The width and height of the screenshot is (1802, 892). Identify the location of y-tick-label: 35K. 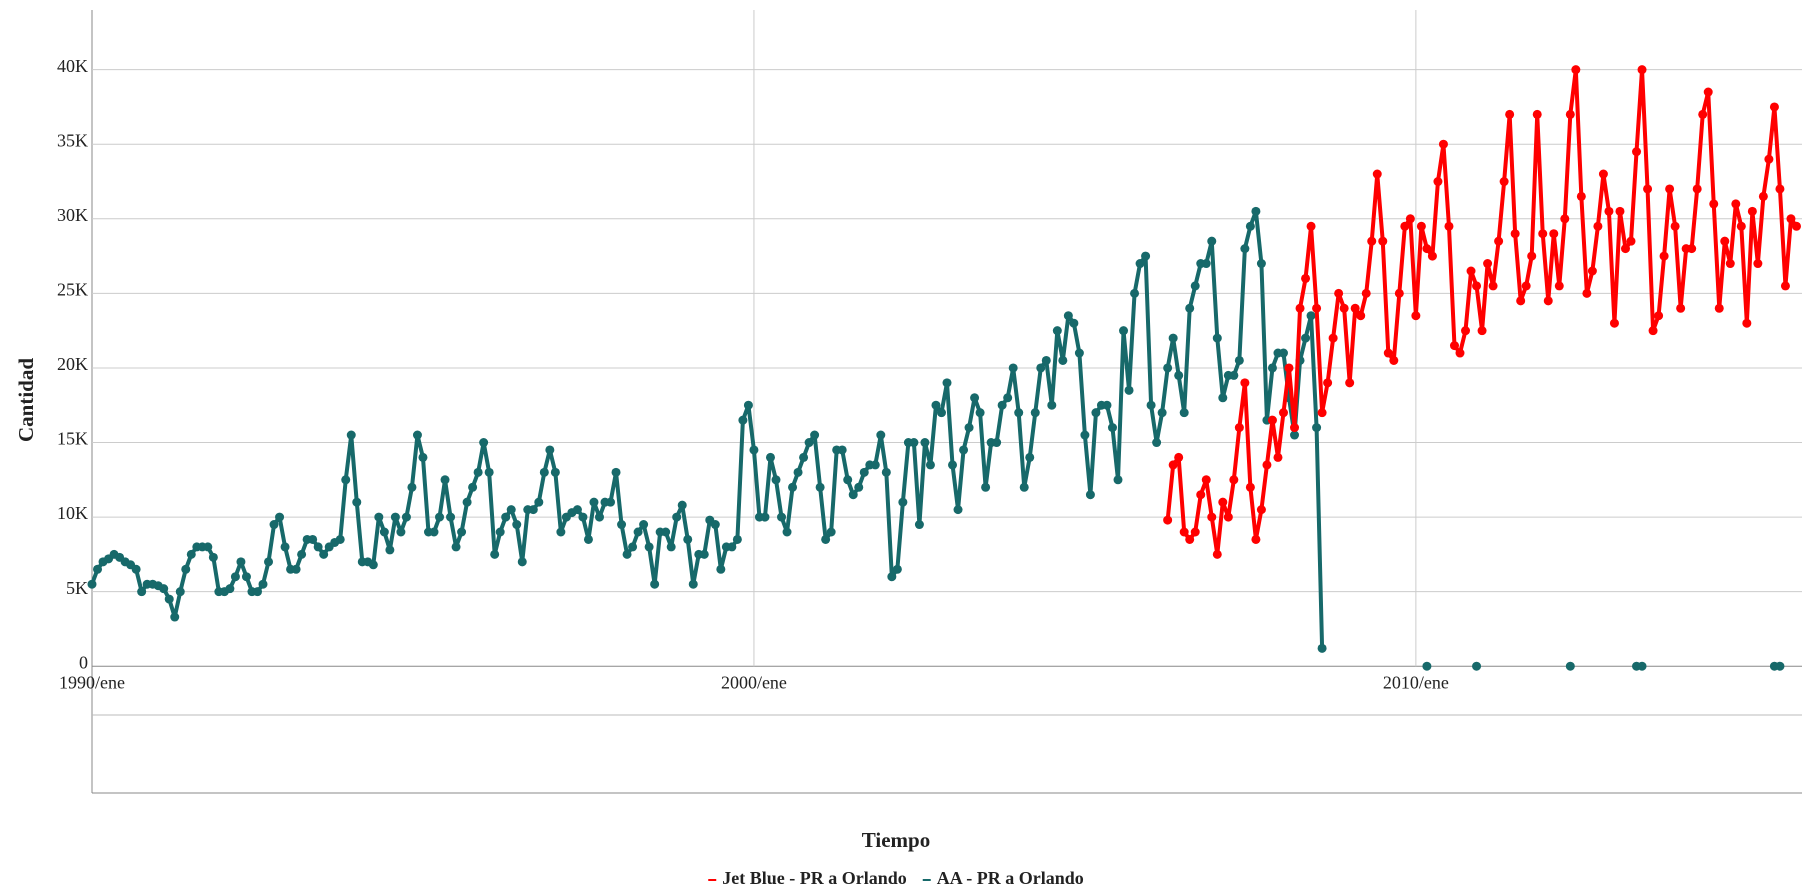
(72, 140).